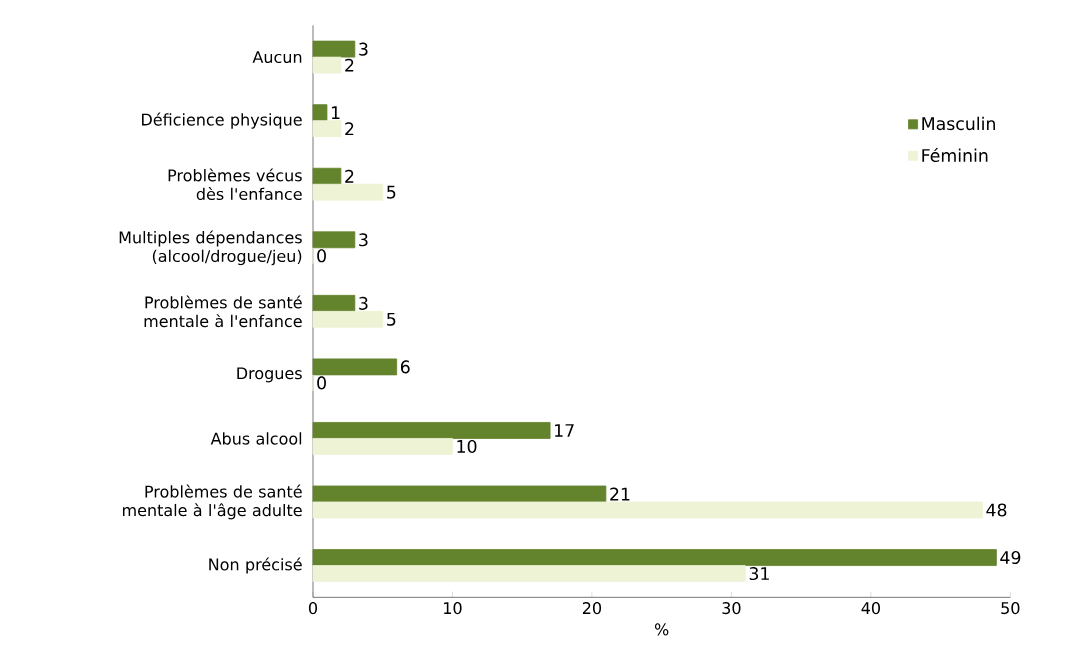 The image size is (1068, 661). I want to click on data-label: 21, so click(620, 494).